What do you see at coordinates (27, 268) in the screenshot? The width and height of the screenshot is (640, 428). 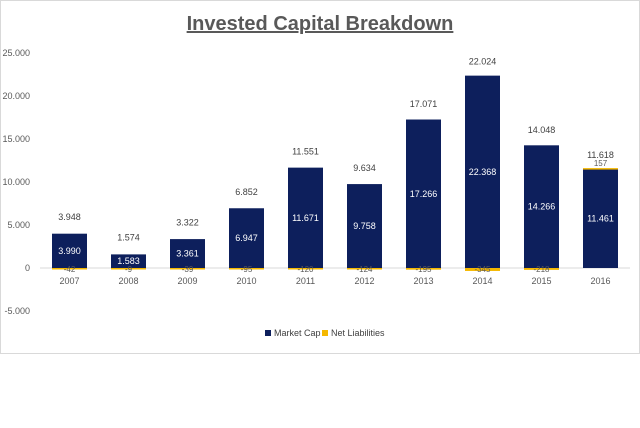 I see `y-tick-label: 0` at bounding box center [27, 268].